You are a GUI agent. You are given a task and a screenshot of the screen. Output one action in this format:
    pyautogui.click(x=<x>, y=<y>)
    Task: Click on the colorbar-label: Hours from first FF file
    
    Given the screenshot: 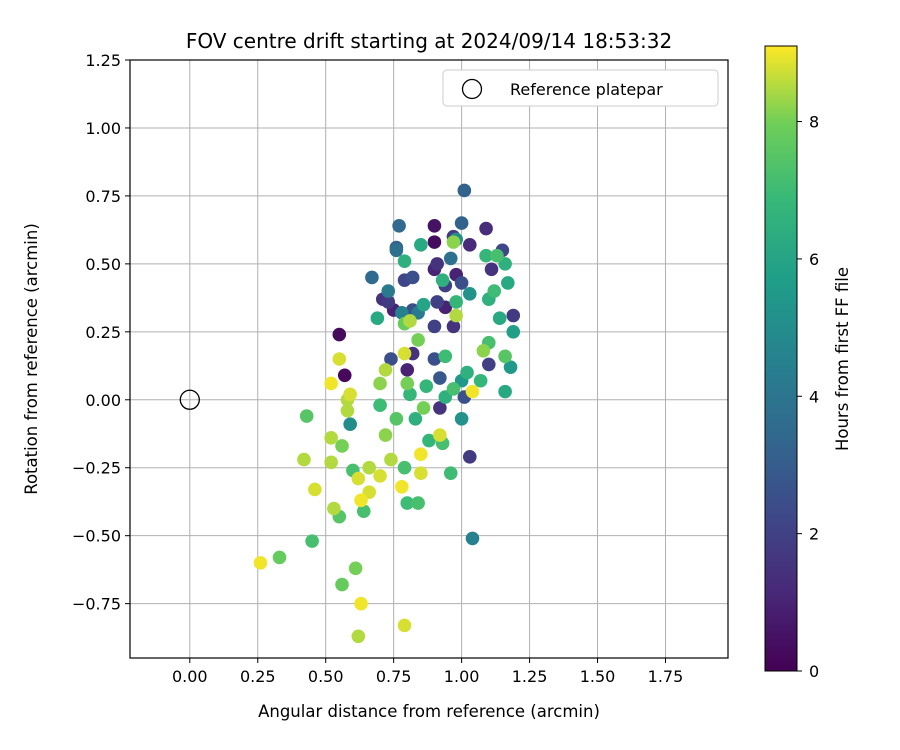 What is the action you would take?
    pyautogui.click(x=842, y=359)
    